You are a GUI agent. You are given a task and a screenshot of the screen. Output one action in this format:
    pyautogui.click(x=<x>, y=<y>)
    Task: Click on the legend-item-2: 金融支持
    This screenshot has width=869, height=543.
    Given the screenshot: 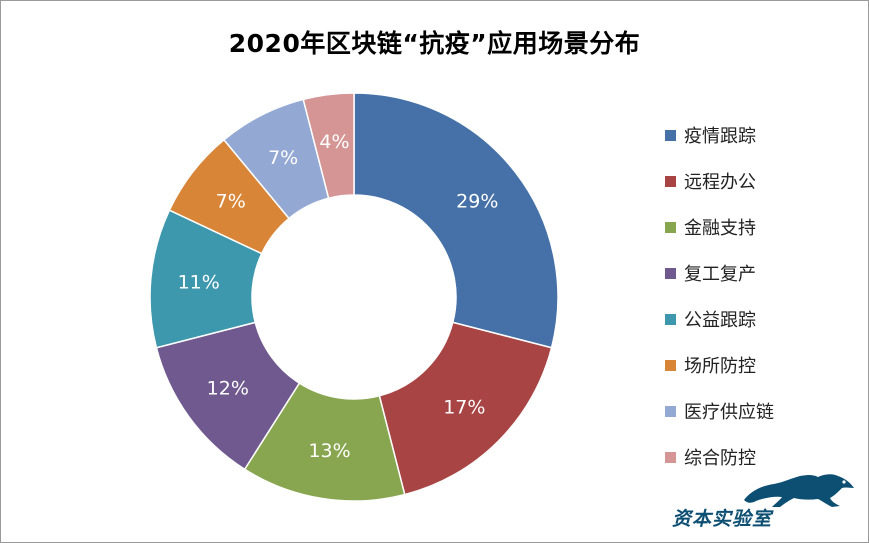 What is the action you would take?
    pyautogui.click(x=719, y=227)
    